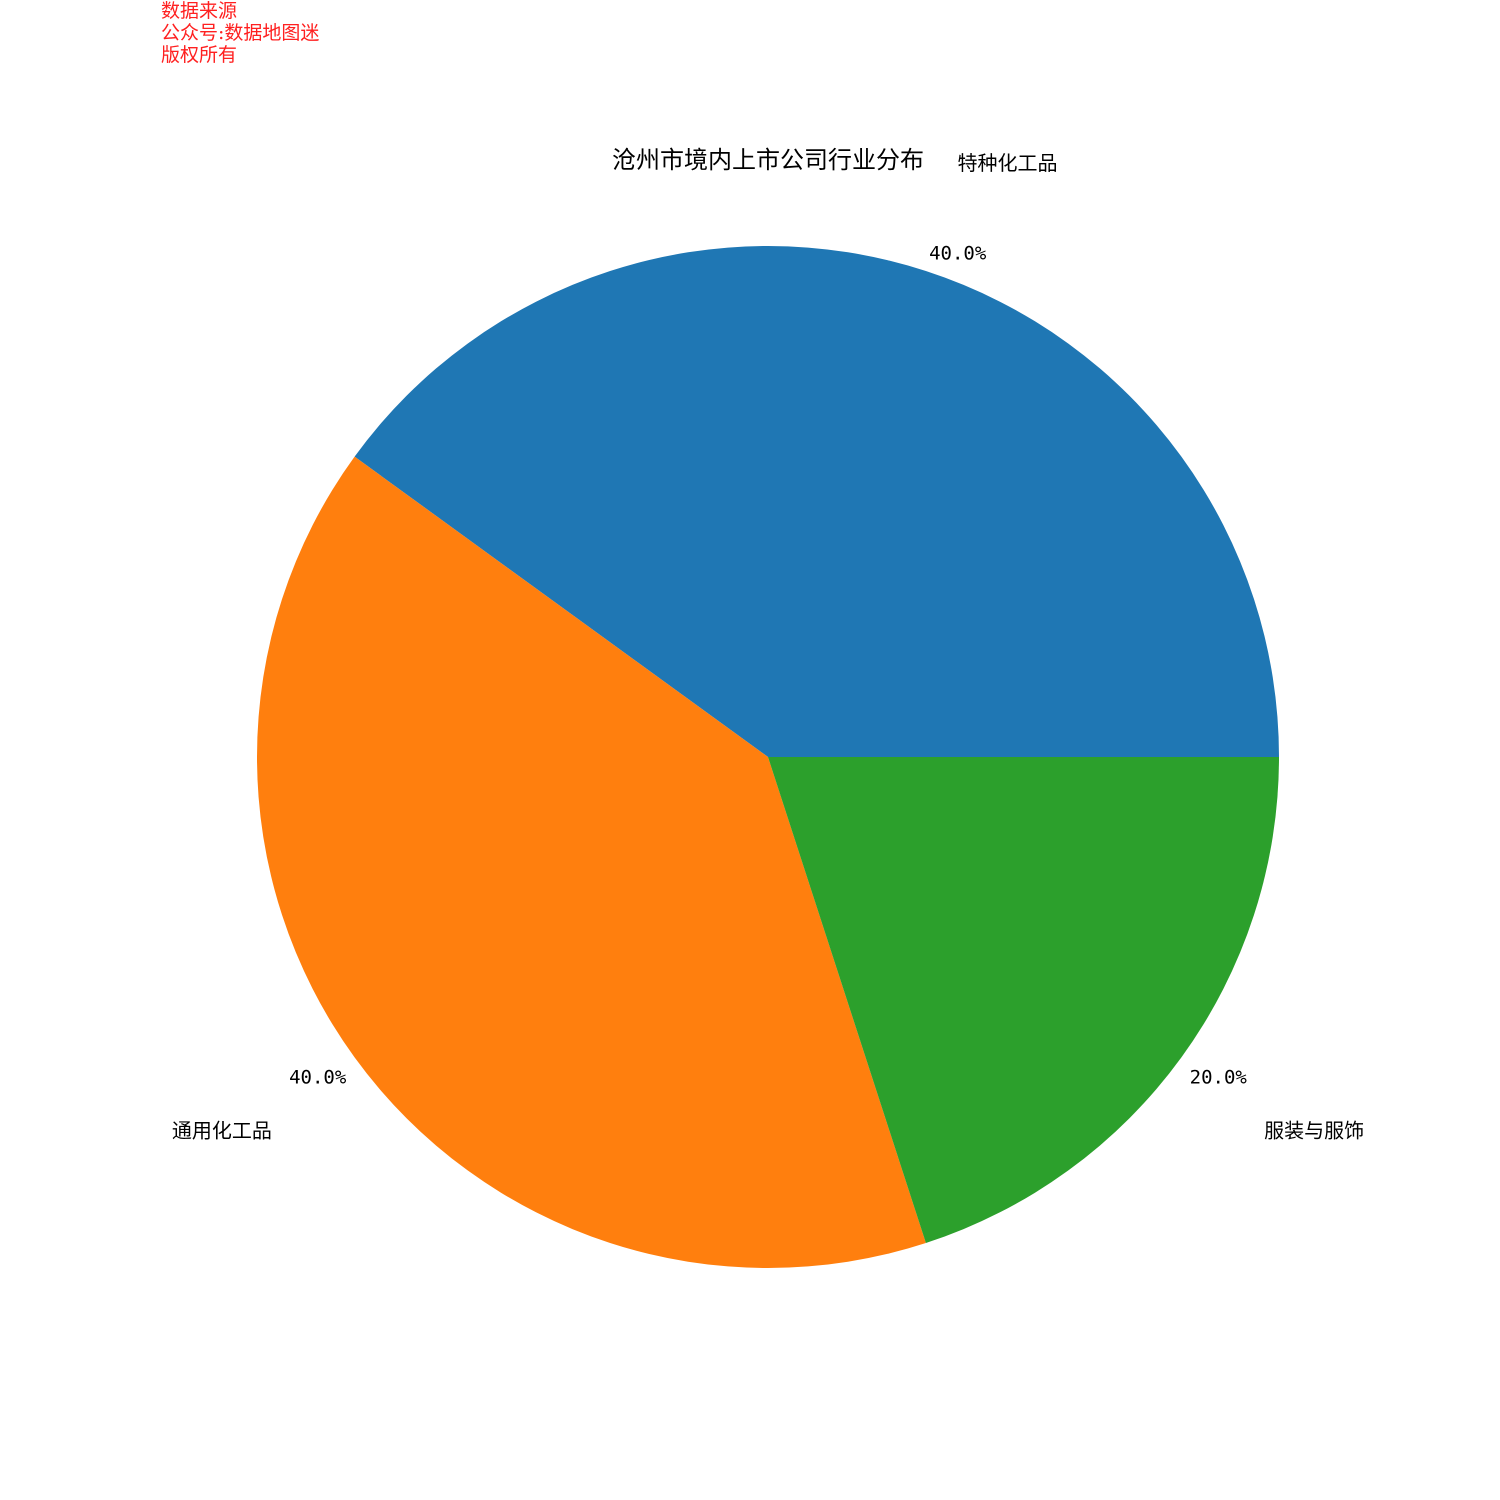  Describe the element at coordinates (222, 1130) in the screenshot. I see `pie-category-label: 通用化工品` at that location.